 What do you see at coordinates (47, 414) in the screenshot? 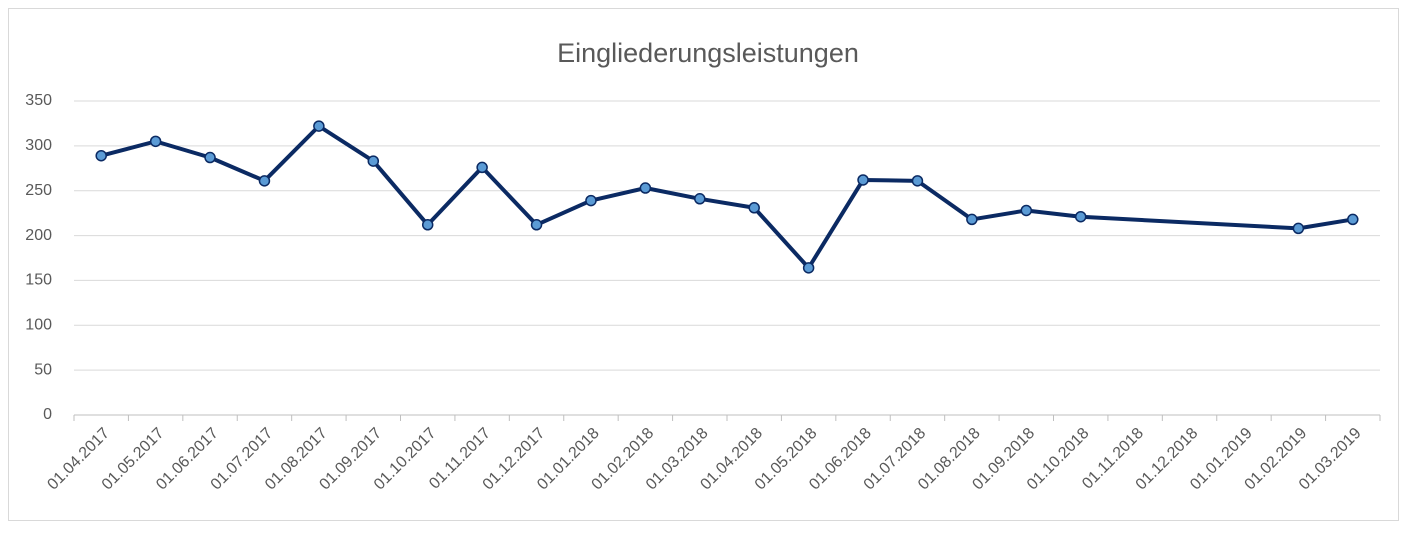
I see `y-tick-label: 0` at bounding box center [47, 414].